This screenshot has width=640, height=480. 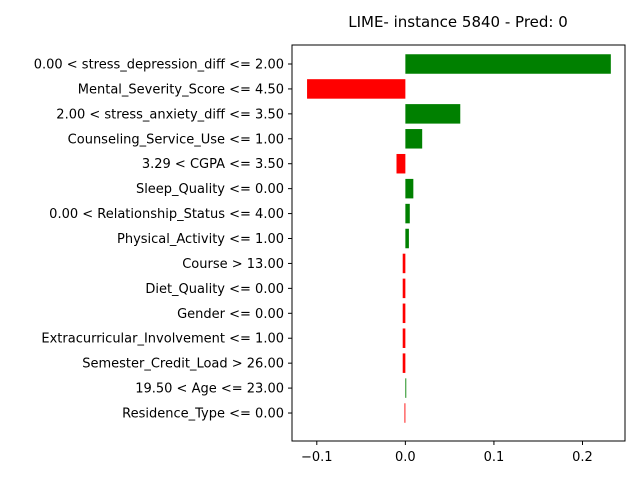 I want to click on chart-title: LIME- instance 5840 - Pred: 0, so click(x=458, y=22).